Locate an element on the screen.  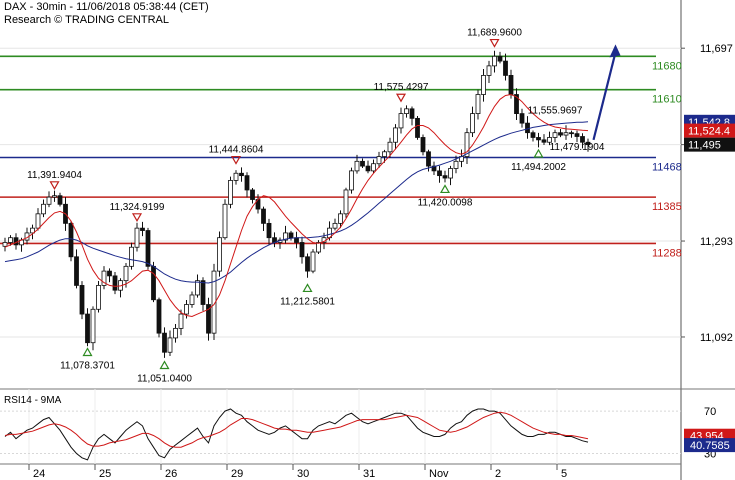
time-tick-label: 26 is located at coordinates (171, 474).